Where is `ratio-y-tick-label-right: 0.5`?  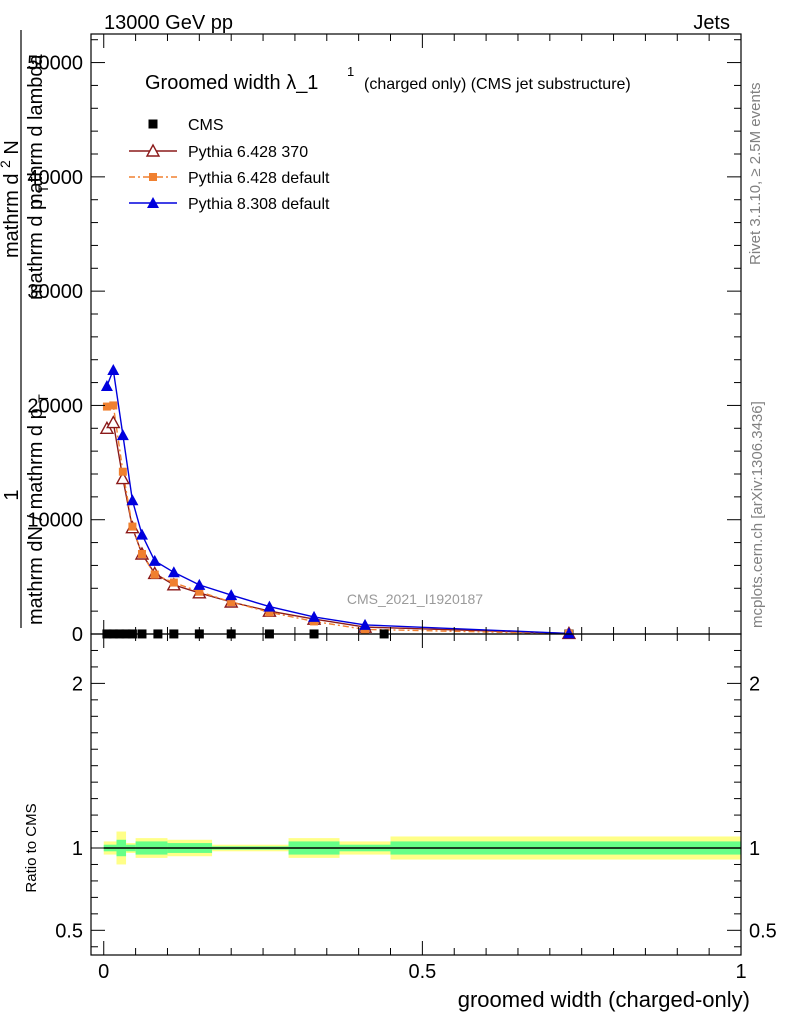 ratio-y-tick-label-right: 0.5 is located at coordinates (763, 931).